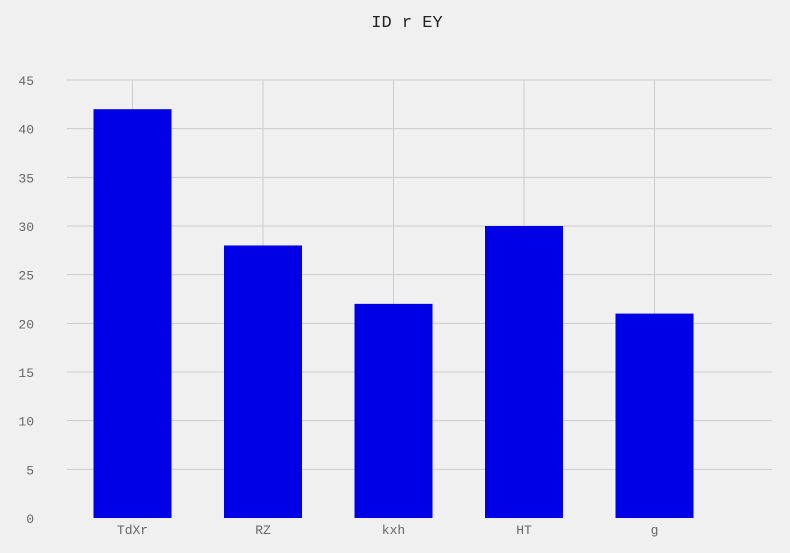 The width and height of the screenshot is (790, 553). I want to click on bar-RZ, so click(263, 381).